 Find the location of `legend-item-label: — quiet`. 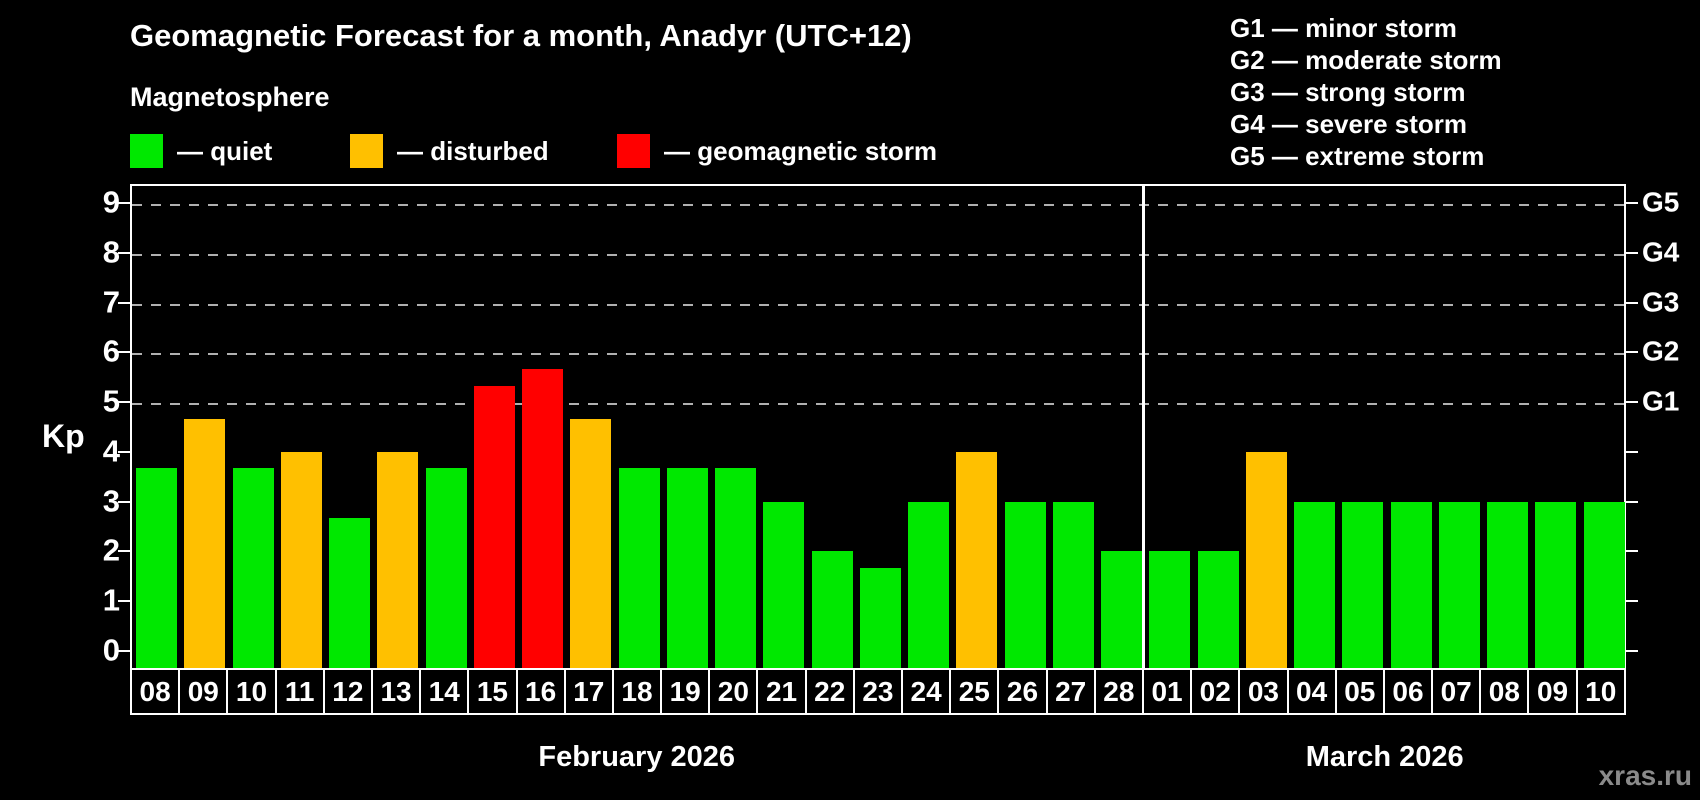

legend-item-label: — quiet is located at coordinates (225, 150).